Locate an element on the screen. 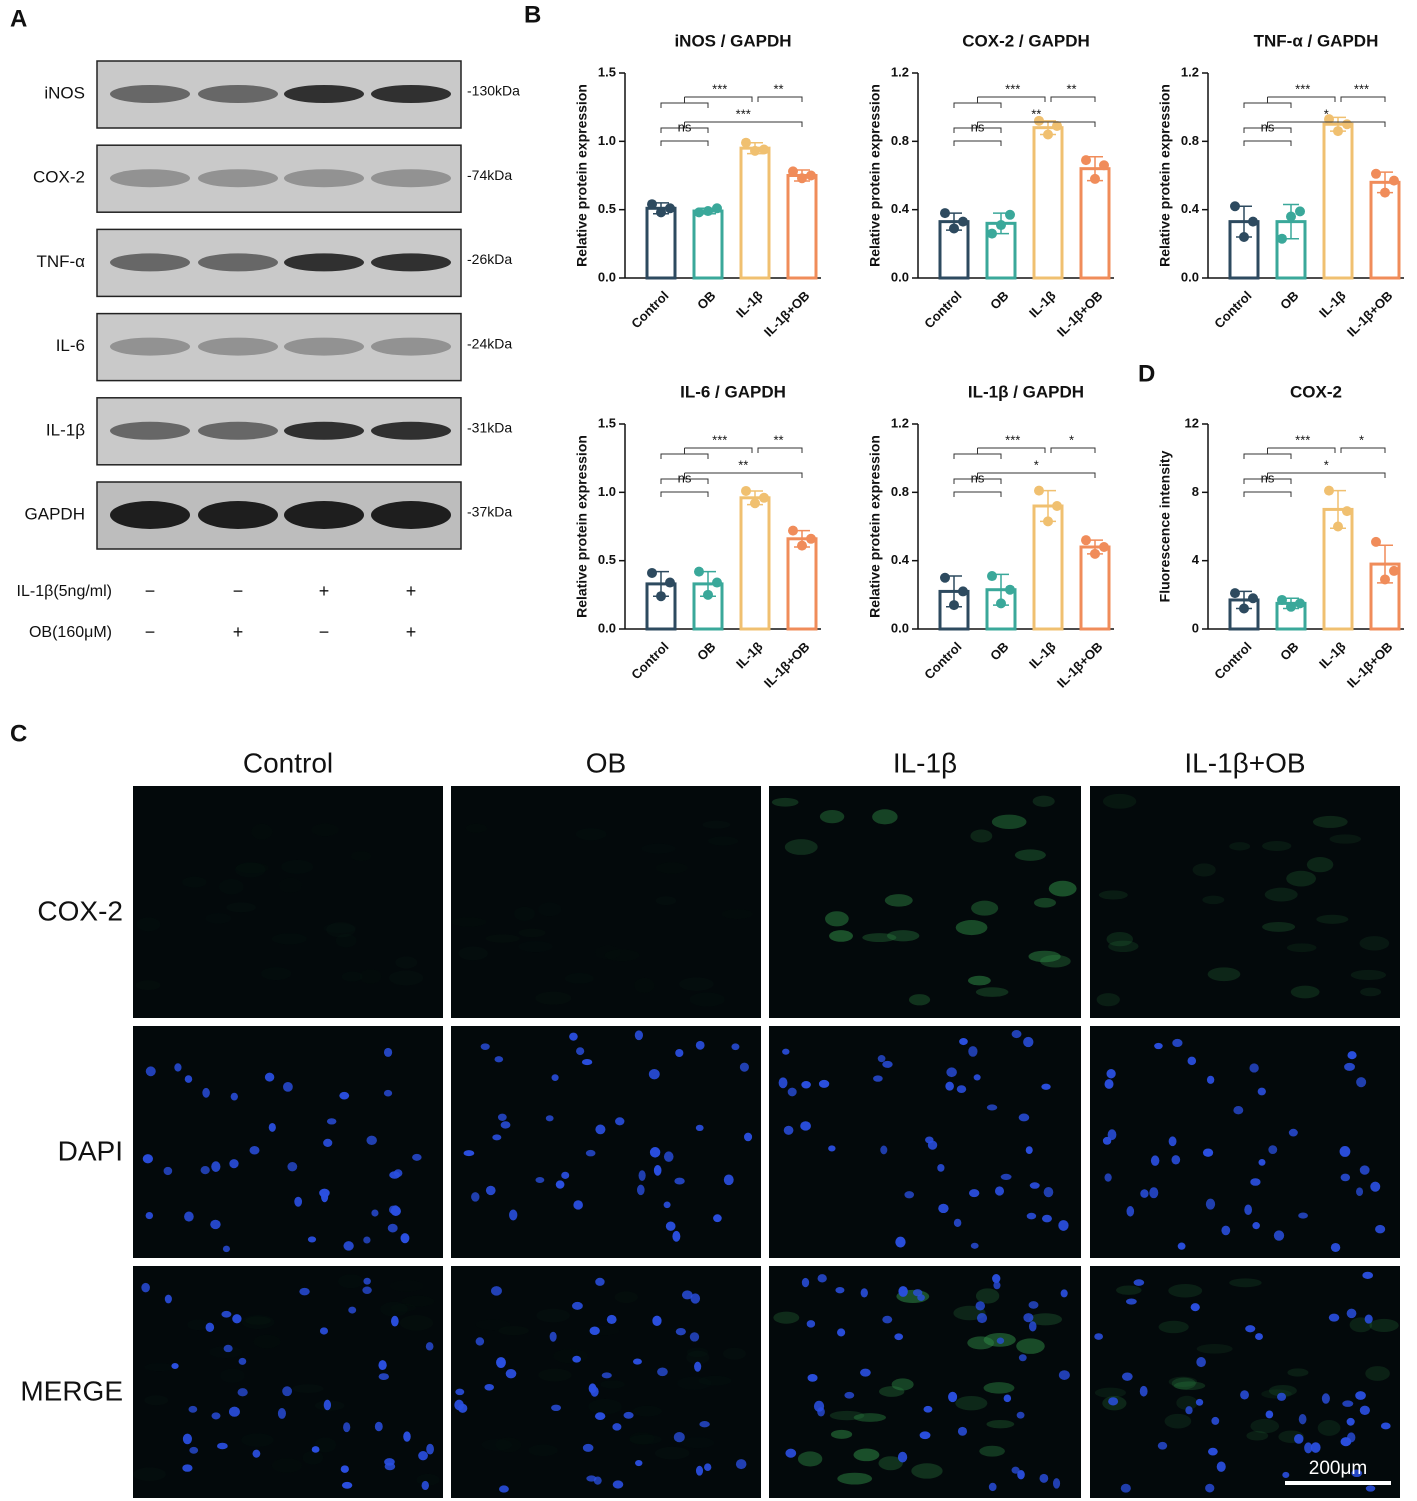  treatment-sign: + is located at coordinates (238, 632).